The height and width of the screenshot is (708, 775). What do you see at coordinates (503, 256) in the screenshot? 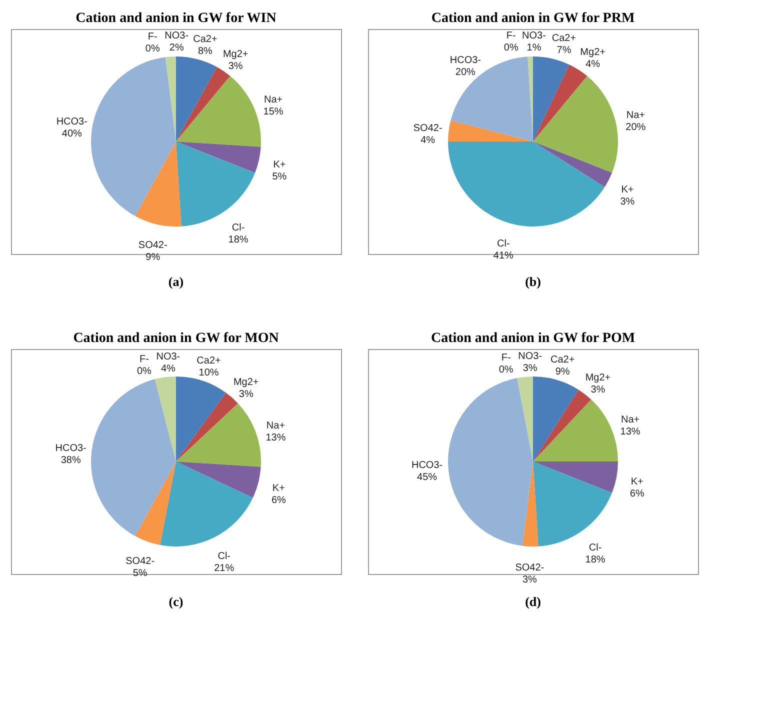
I see `data-label: 41%` at bounding box center [503, 256].